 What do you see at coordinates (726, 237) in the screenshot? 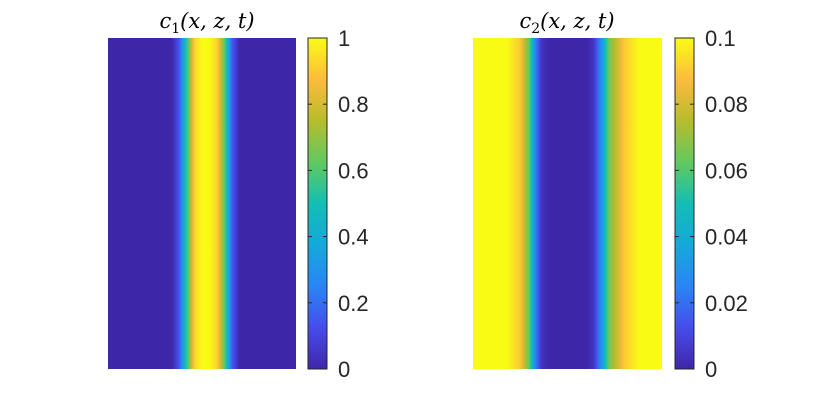
I see `colorbar-tick-label: 0.04` at bounding box center [726, 237].